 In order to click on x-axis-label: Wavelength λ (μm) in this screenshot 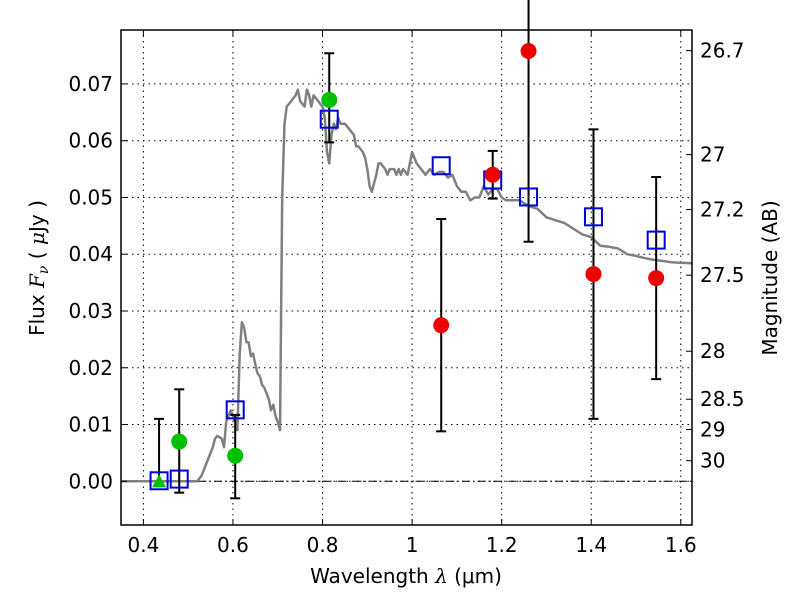, I will do `click(406, 576)`.